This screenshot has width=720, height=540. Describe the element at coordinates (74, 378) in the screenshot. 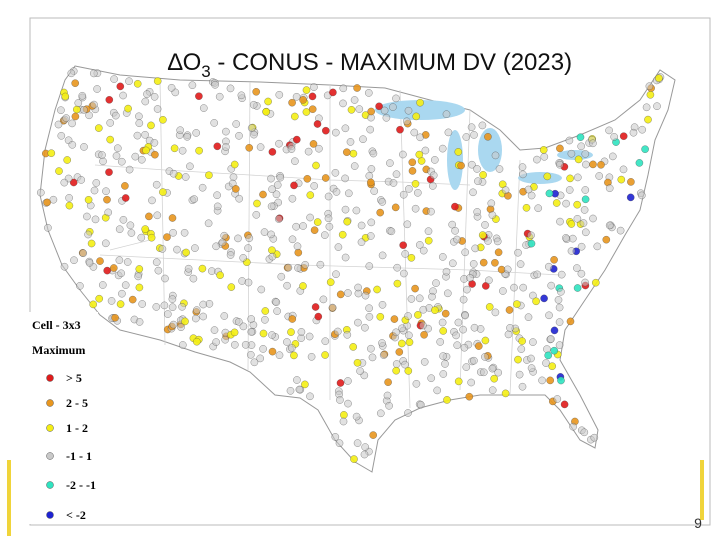

I see `legend-label: > 5` at that location.